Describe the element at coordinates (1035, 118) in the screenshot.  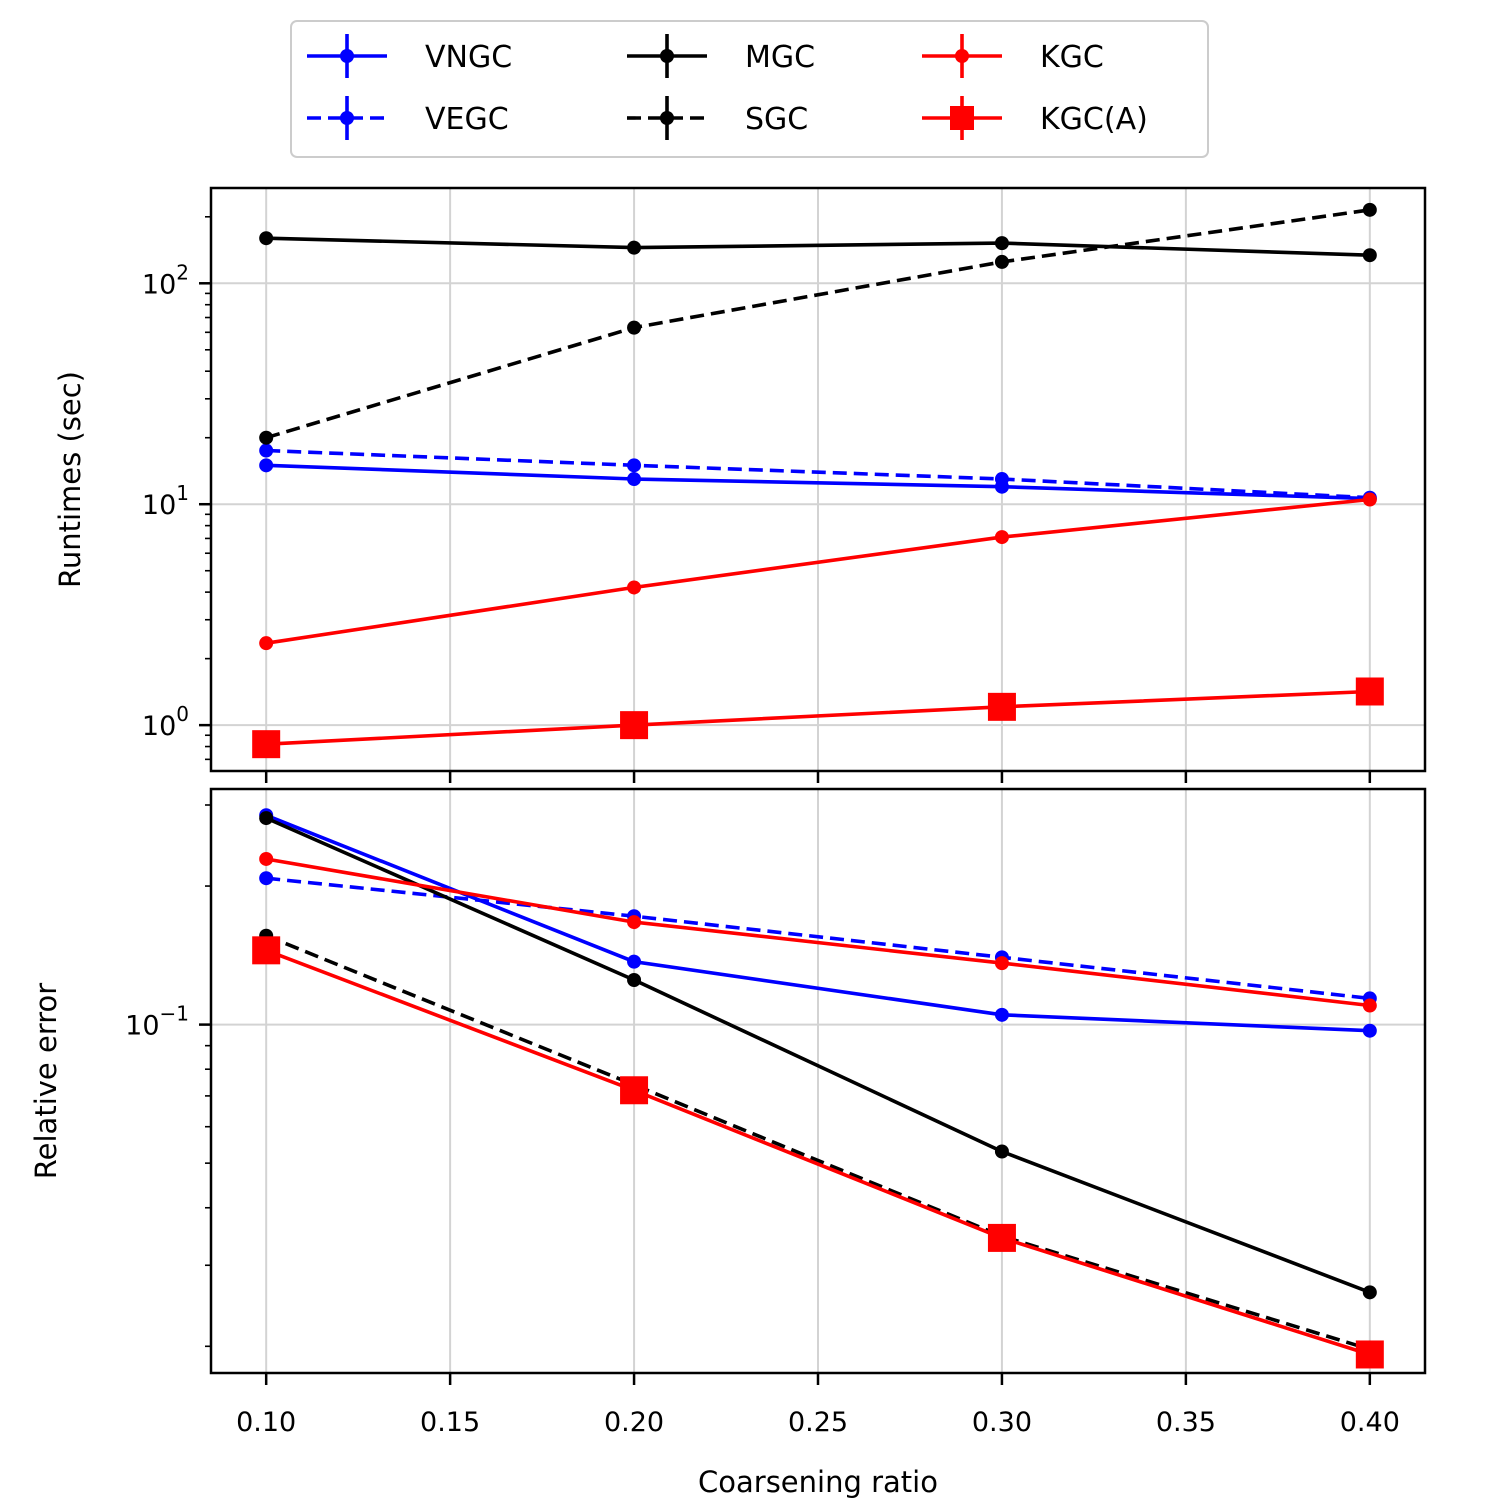
I see `legend-item-kgc-a: KGC(A)` at that location.